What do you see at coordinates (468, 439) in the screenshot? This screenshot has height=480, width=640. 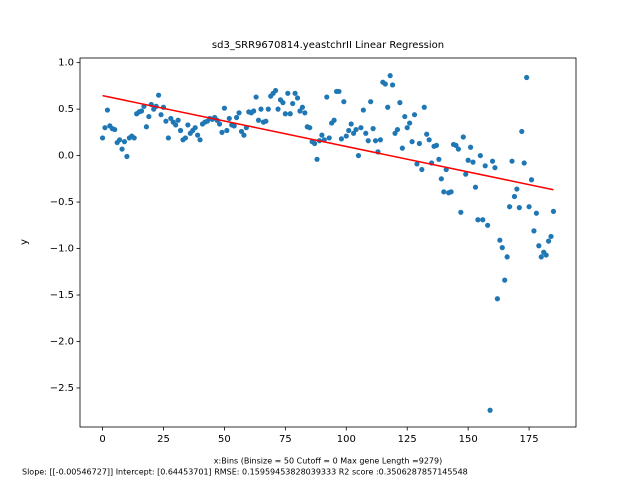 I see `x-tick-label: 150` at bounding box center [468, 439].